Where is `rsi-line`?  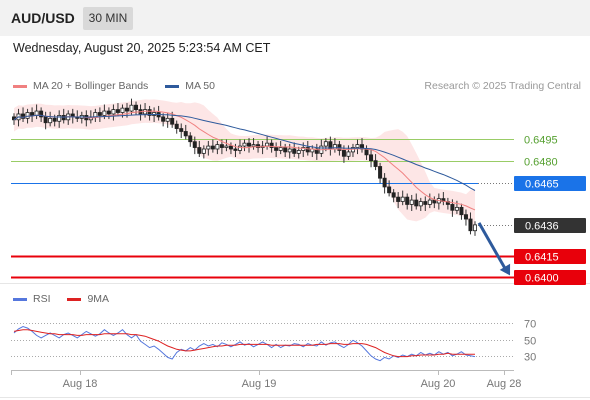
rsi-line is located at coordinates (244, 343).